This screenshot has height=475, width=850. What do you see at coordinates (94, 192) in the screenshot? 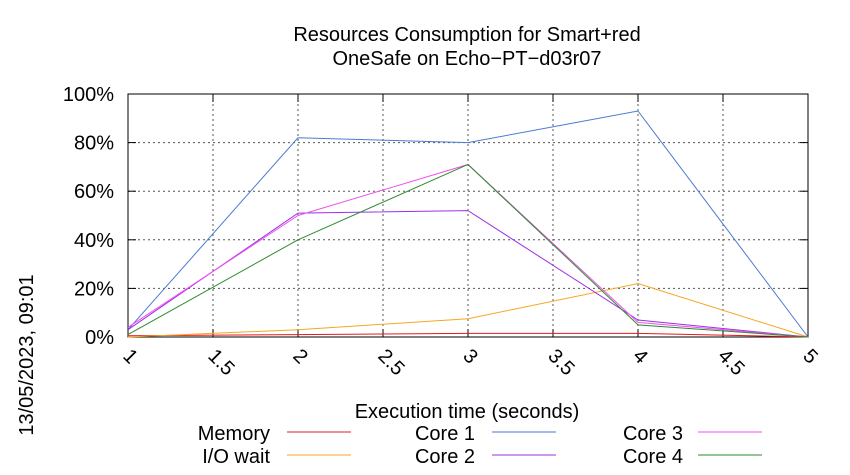
I see `y-tick-label: 60%` at bounding box center [94, 192].